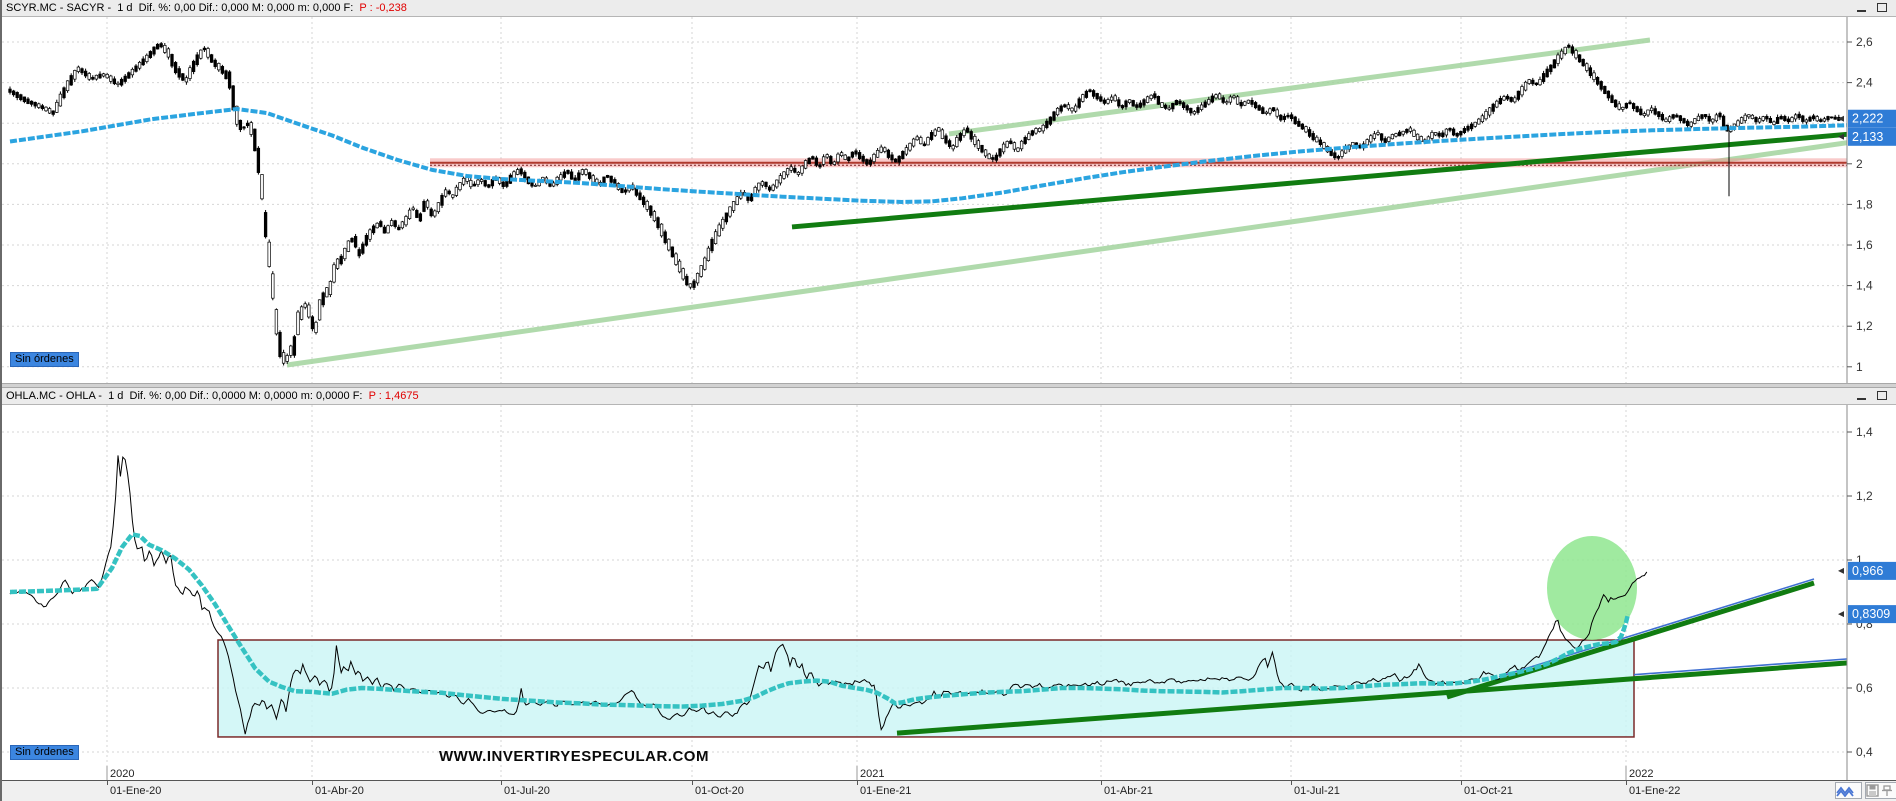  I want to click on consolidation-range-box, so click(926, 688).